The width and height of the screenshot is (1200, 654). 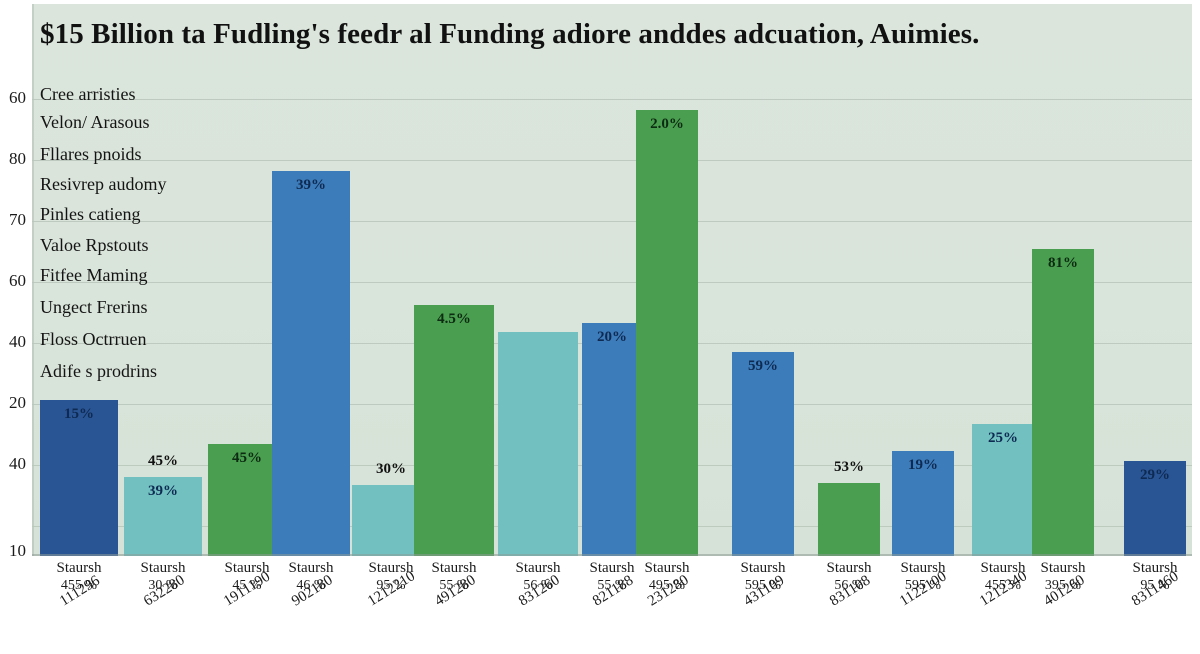 I want to click on bar: 53%, so click(x=849, y=507).